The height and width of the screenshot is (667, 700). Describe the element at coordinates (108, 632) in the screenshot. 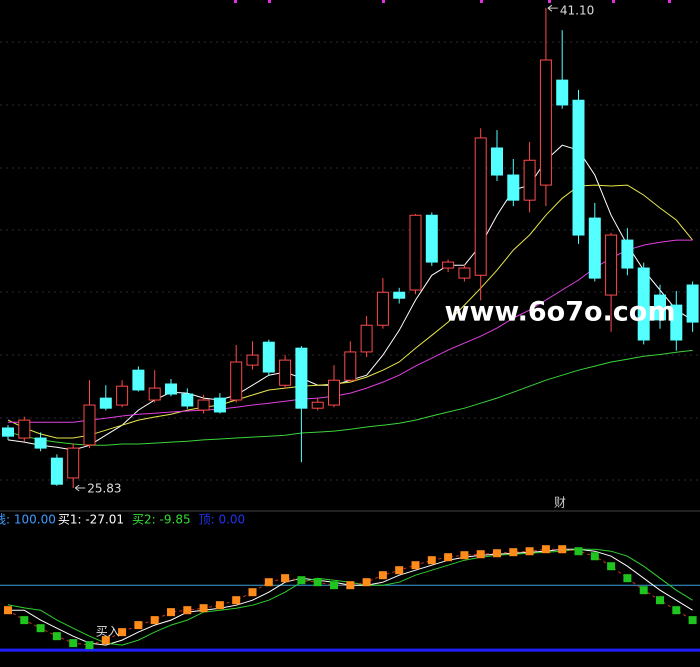

I see `buy-label: 买入` at that location.